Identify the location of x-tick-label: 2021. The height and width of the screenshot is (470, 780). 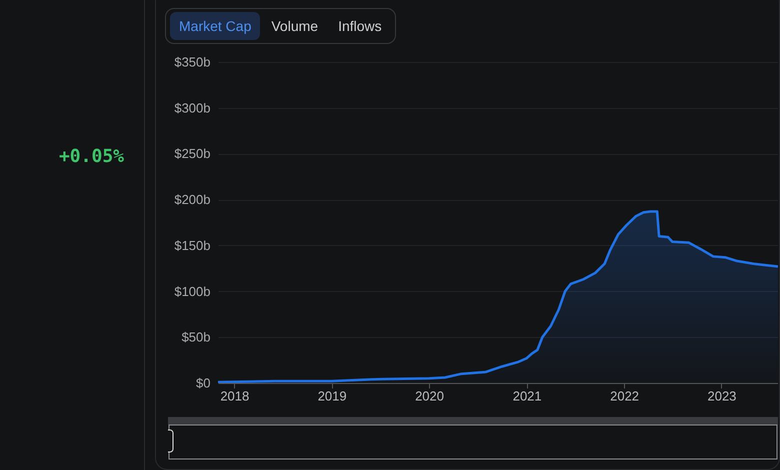
(527, 396).